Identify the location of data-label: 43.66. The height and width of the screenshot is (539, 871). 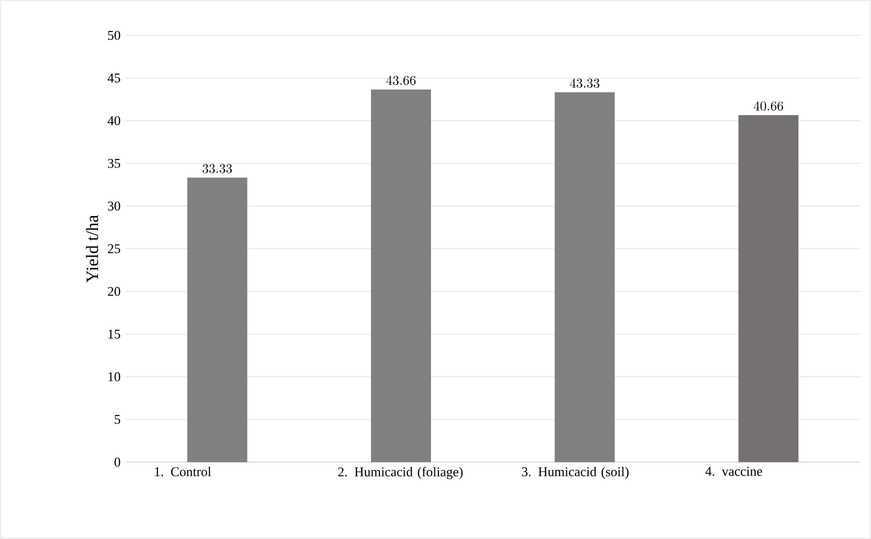
(401, 81).